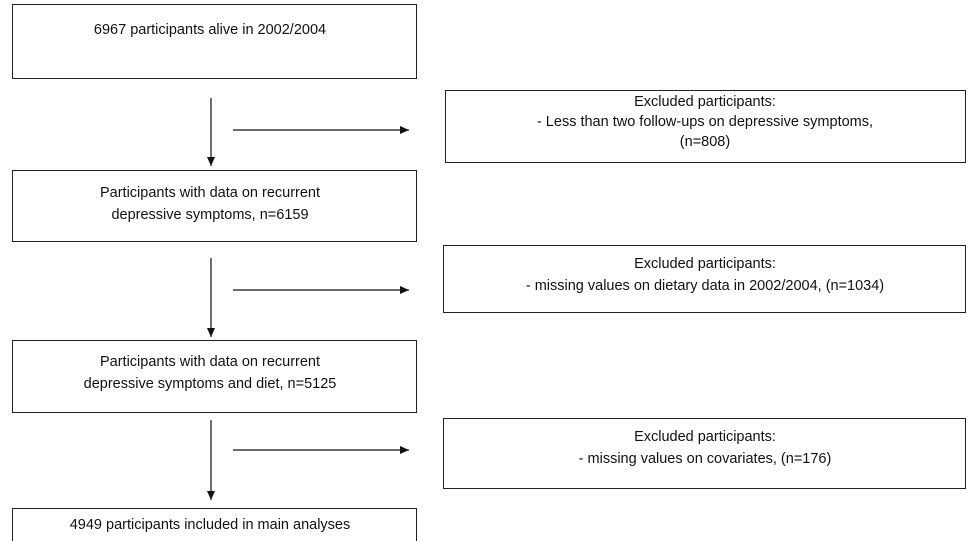 Image resolution: width=972 pixels, height=541 pixels. Describe the element at coordinates (705, 142) in the screenshot. I see `box-text: (n=808)` at that location.